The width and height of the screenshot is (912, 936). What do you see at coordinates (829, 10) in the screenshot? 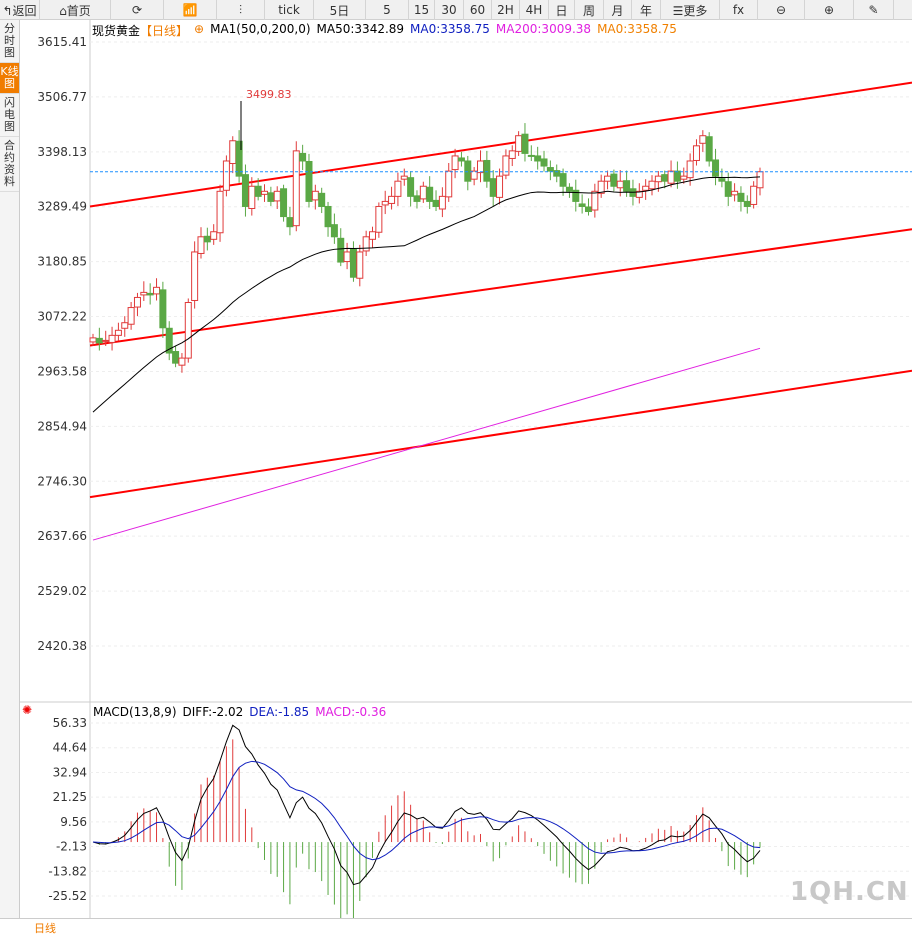
I see `toolbar-button: ⊕` at bounding box center [829, 10].